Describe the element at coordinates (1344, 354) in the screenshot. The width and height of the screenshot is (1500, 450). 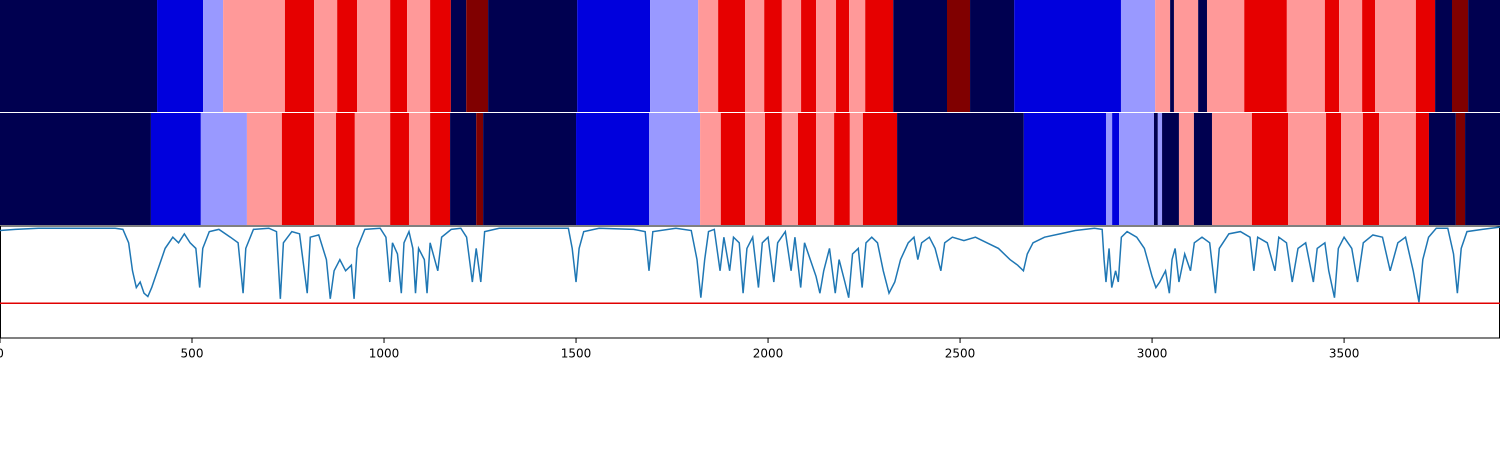
I see `x-tick-label: 3500` at that location.